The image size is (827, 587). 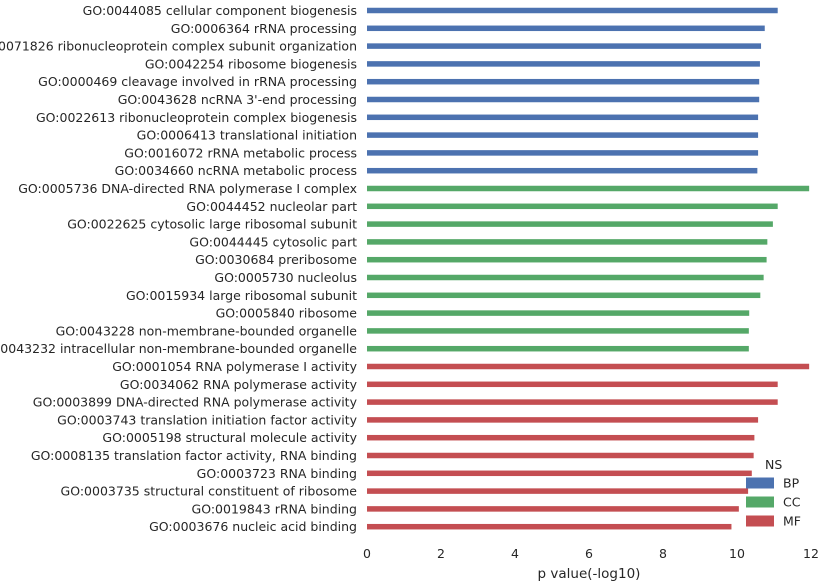 What do you see at coordinates (589, 574) in the screenshot?
I see `x-axis-label: p value(-log10)` at bounding box center [589, 574].